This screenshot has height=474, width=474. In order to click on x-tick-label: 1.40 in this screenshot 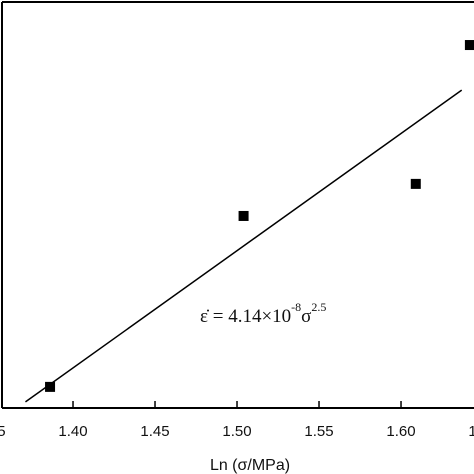, I will do `click(72, 431)`.